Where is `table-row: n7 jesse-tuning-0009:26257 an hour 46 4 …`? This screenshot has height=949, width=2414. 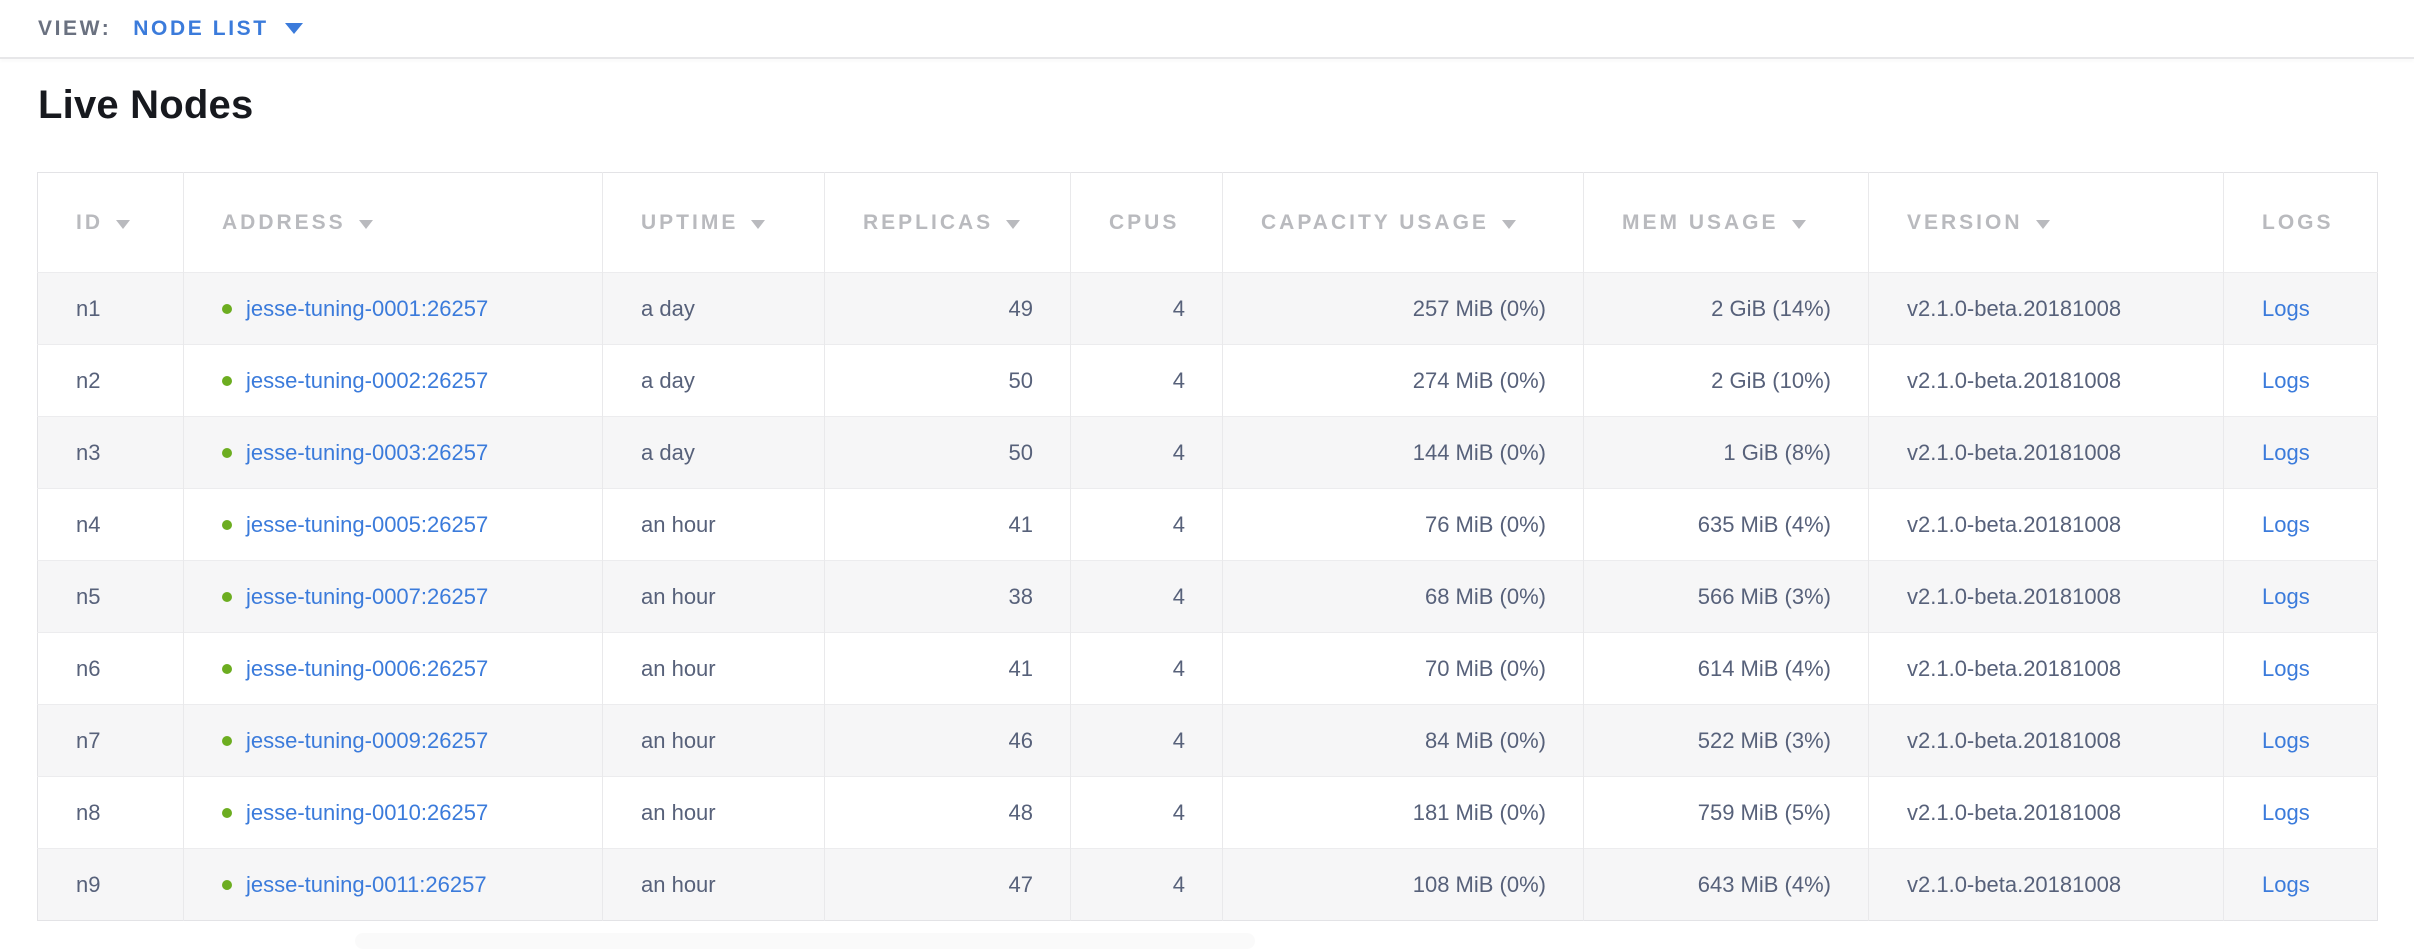 table-row: n7 jesse-tuning-0009:26257 an hour 46 4 … is located at coordinates (1207, 740).